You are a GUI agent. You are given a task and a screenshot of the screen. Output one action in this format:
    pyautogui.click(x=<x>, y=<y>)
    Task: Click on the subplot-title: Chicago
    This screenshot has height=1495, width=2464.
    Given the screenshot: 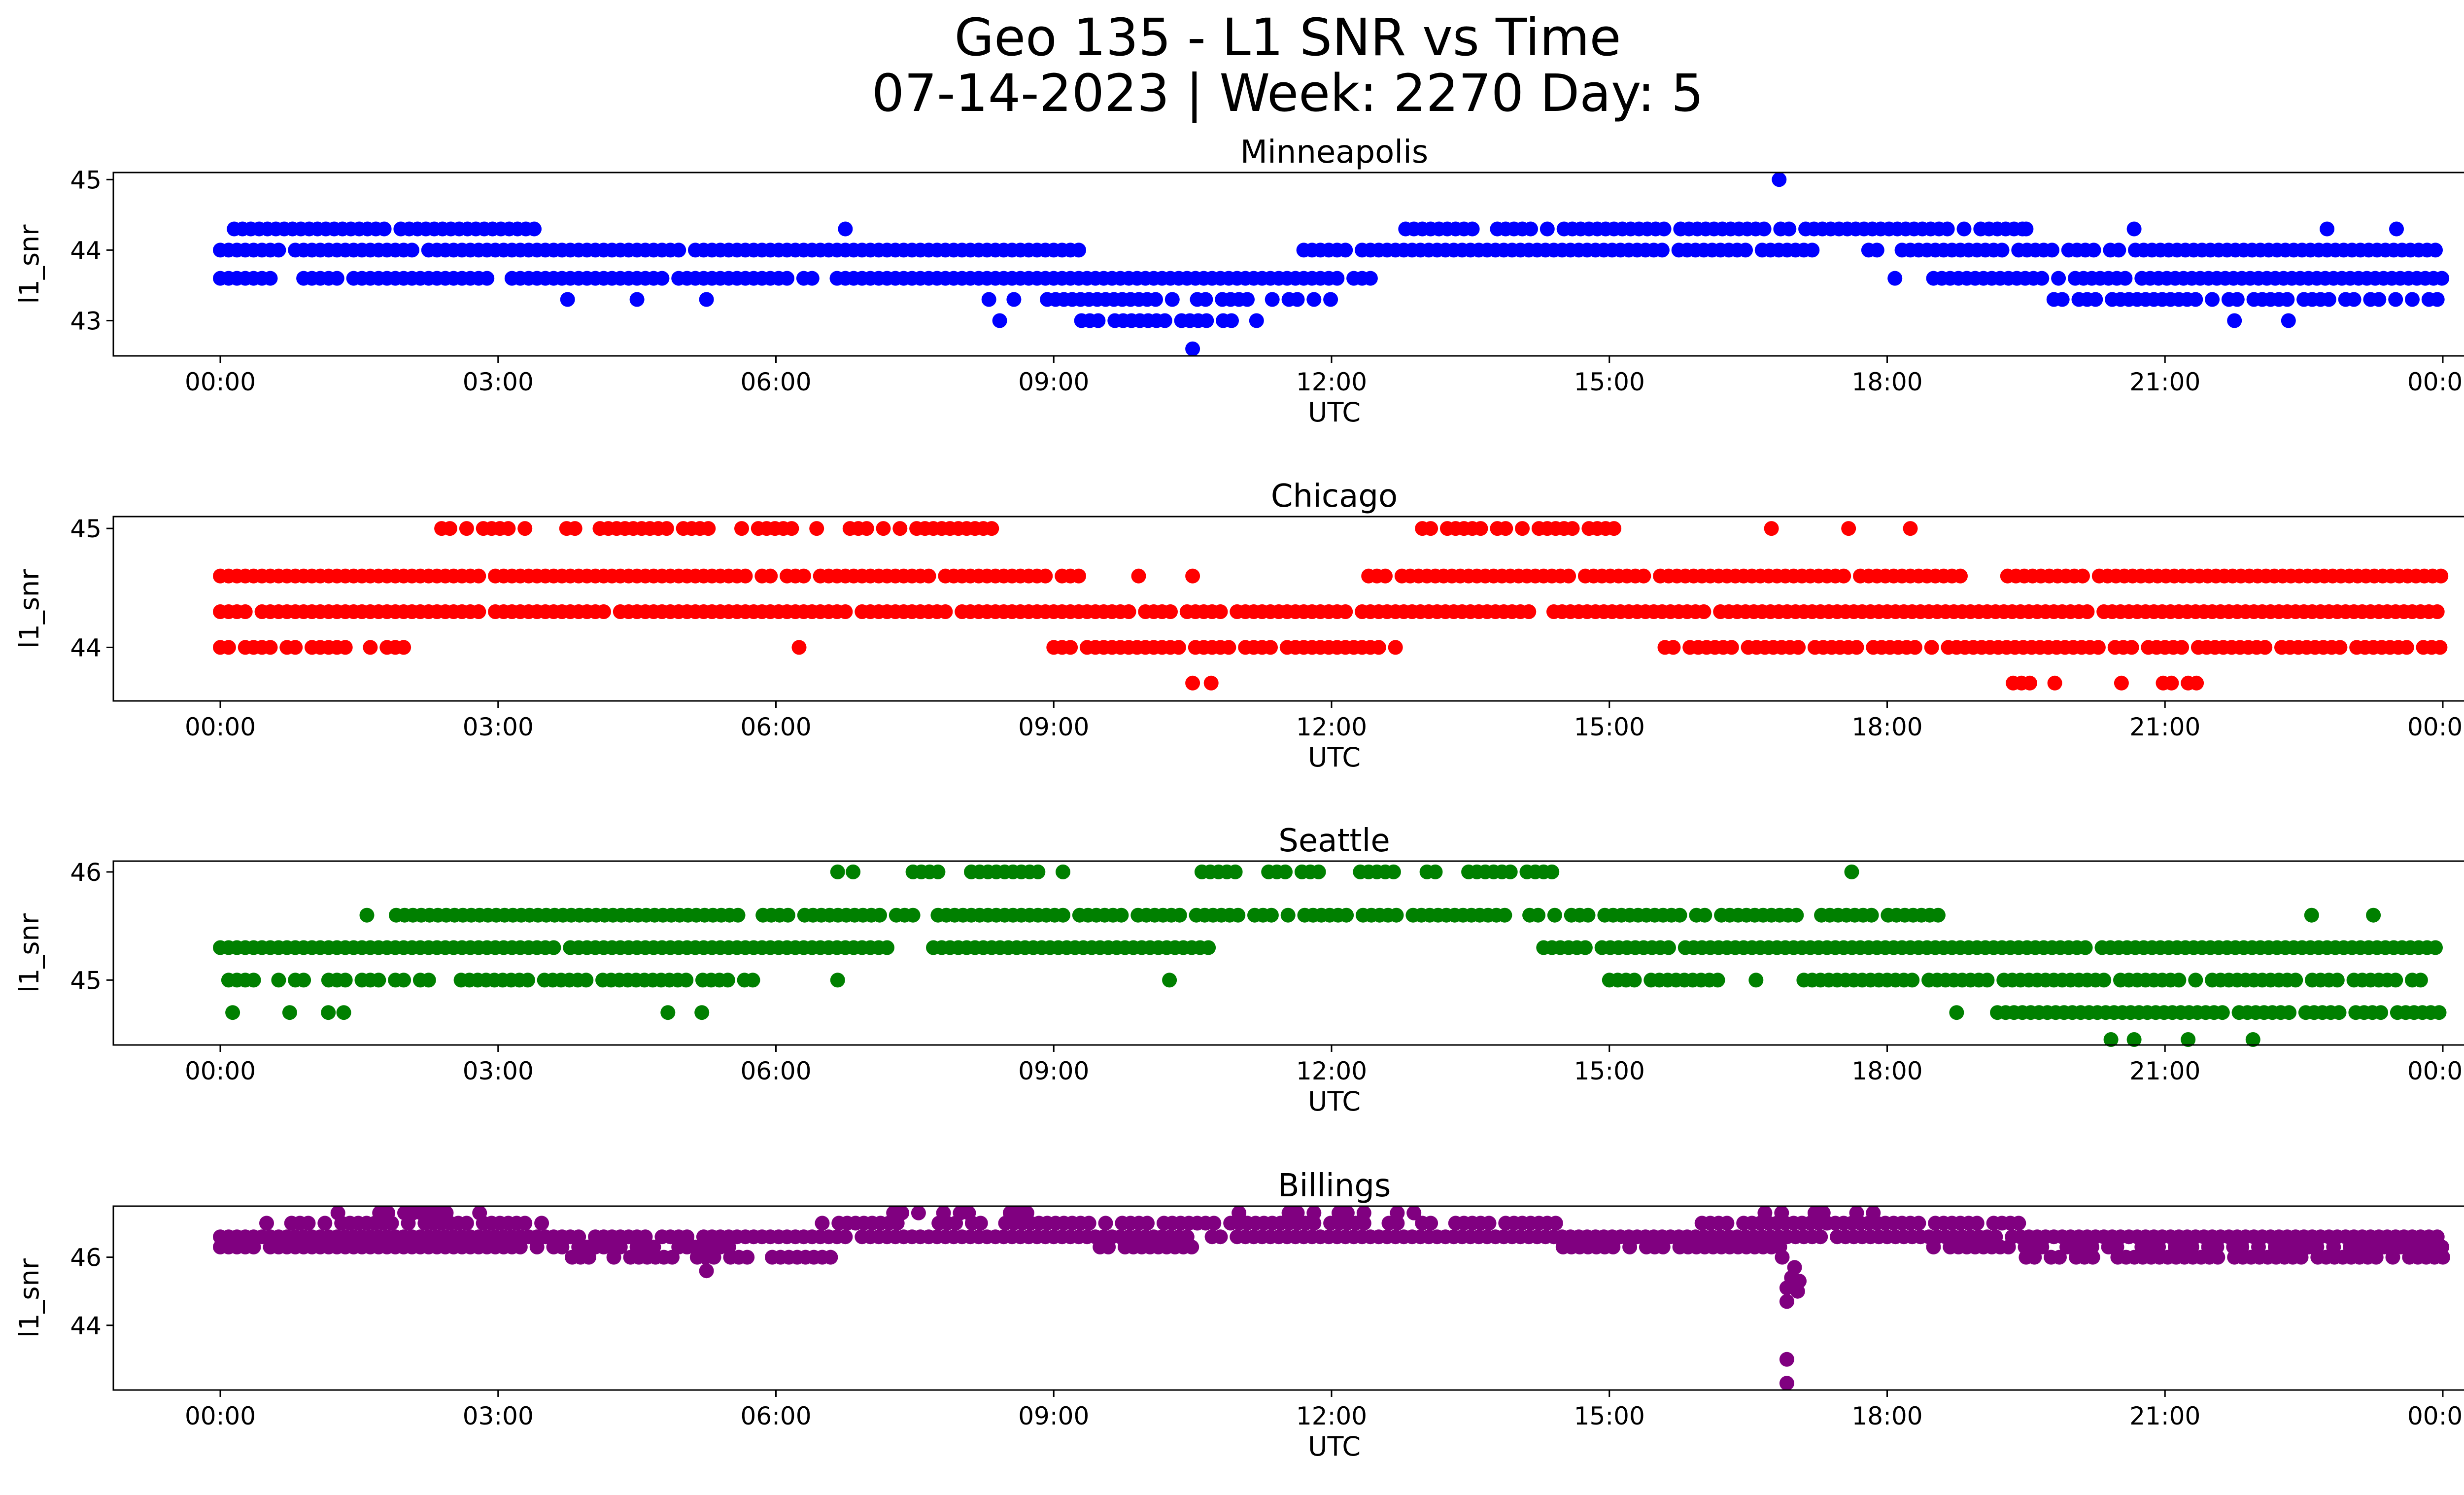 What is the action you would take?
    pyautogui.click(x=1334, y=496)
    